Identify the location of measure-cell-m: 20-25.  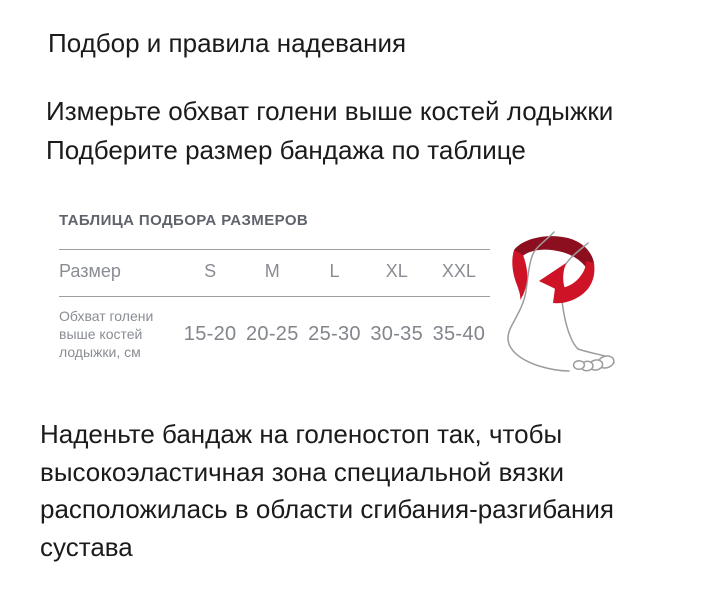
(272, 333).